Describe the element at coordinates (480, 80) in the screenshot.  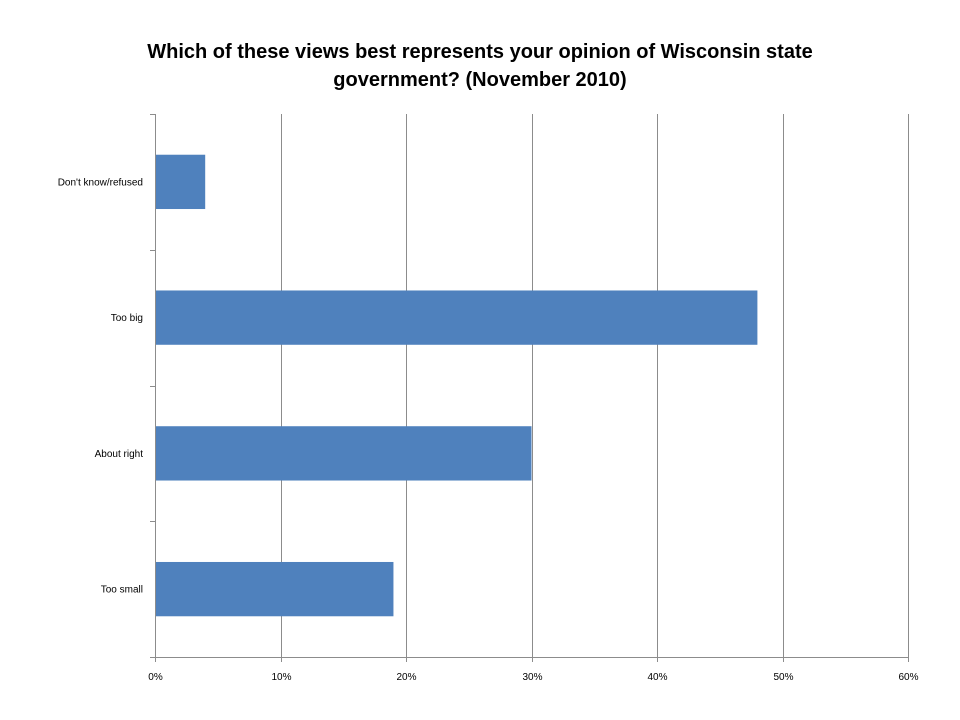
I see `chart-title-line-2: government? (November 2010)` at that location.